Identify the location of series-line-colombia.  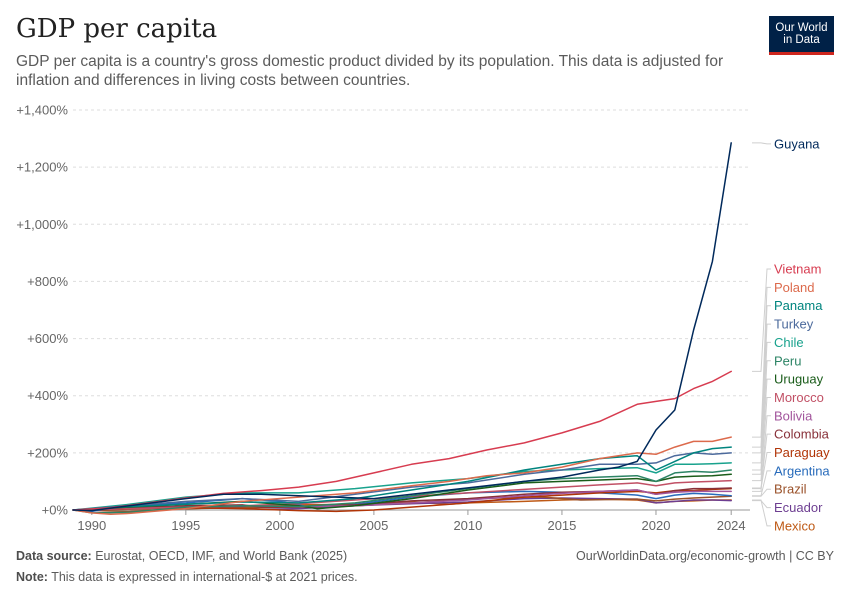
(402, 499).